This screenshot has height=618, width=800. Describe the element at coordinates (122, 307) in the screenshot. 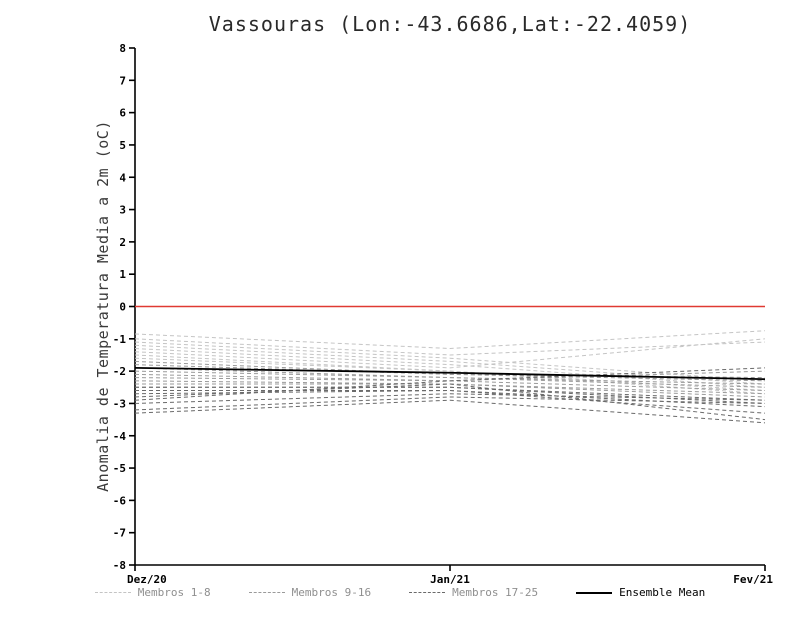

I see `y-tick-label: 0` at that location.